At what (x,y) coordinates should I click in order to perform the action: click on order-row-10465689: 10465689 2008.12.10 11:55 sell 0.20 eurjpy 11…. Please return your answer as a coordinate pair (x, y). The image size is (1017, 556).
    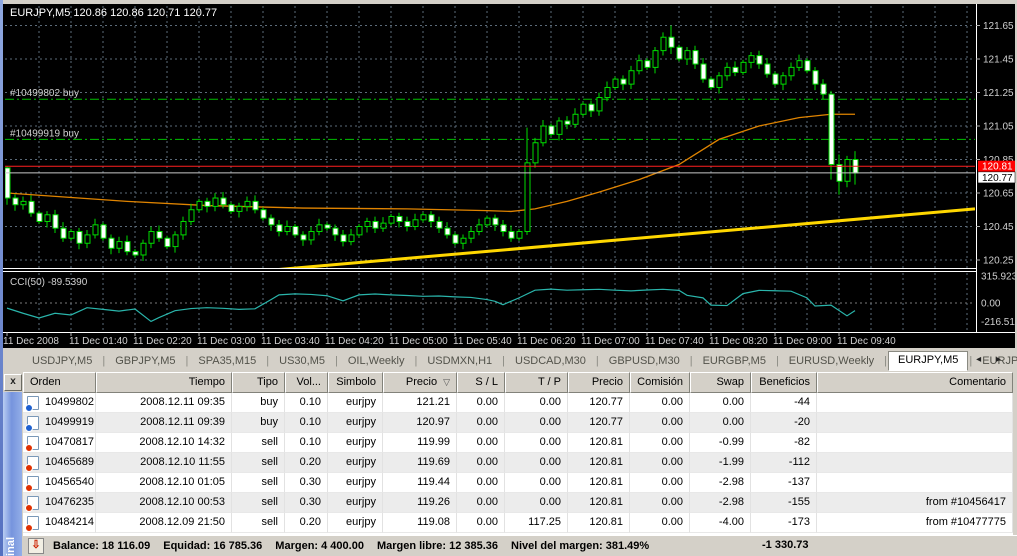
    Looking at the image, I should click on (518, 463).